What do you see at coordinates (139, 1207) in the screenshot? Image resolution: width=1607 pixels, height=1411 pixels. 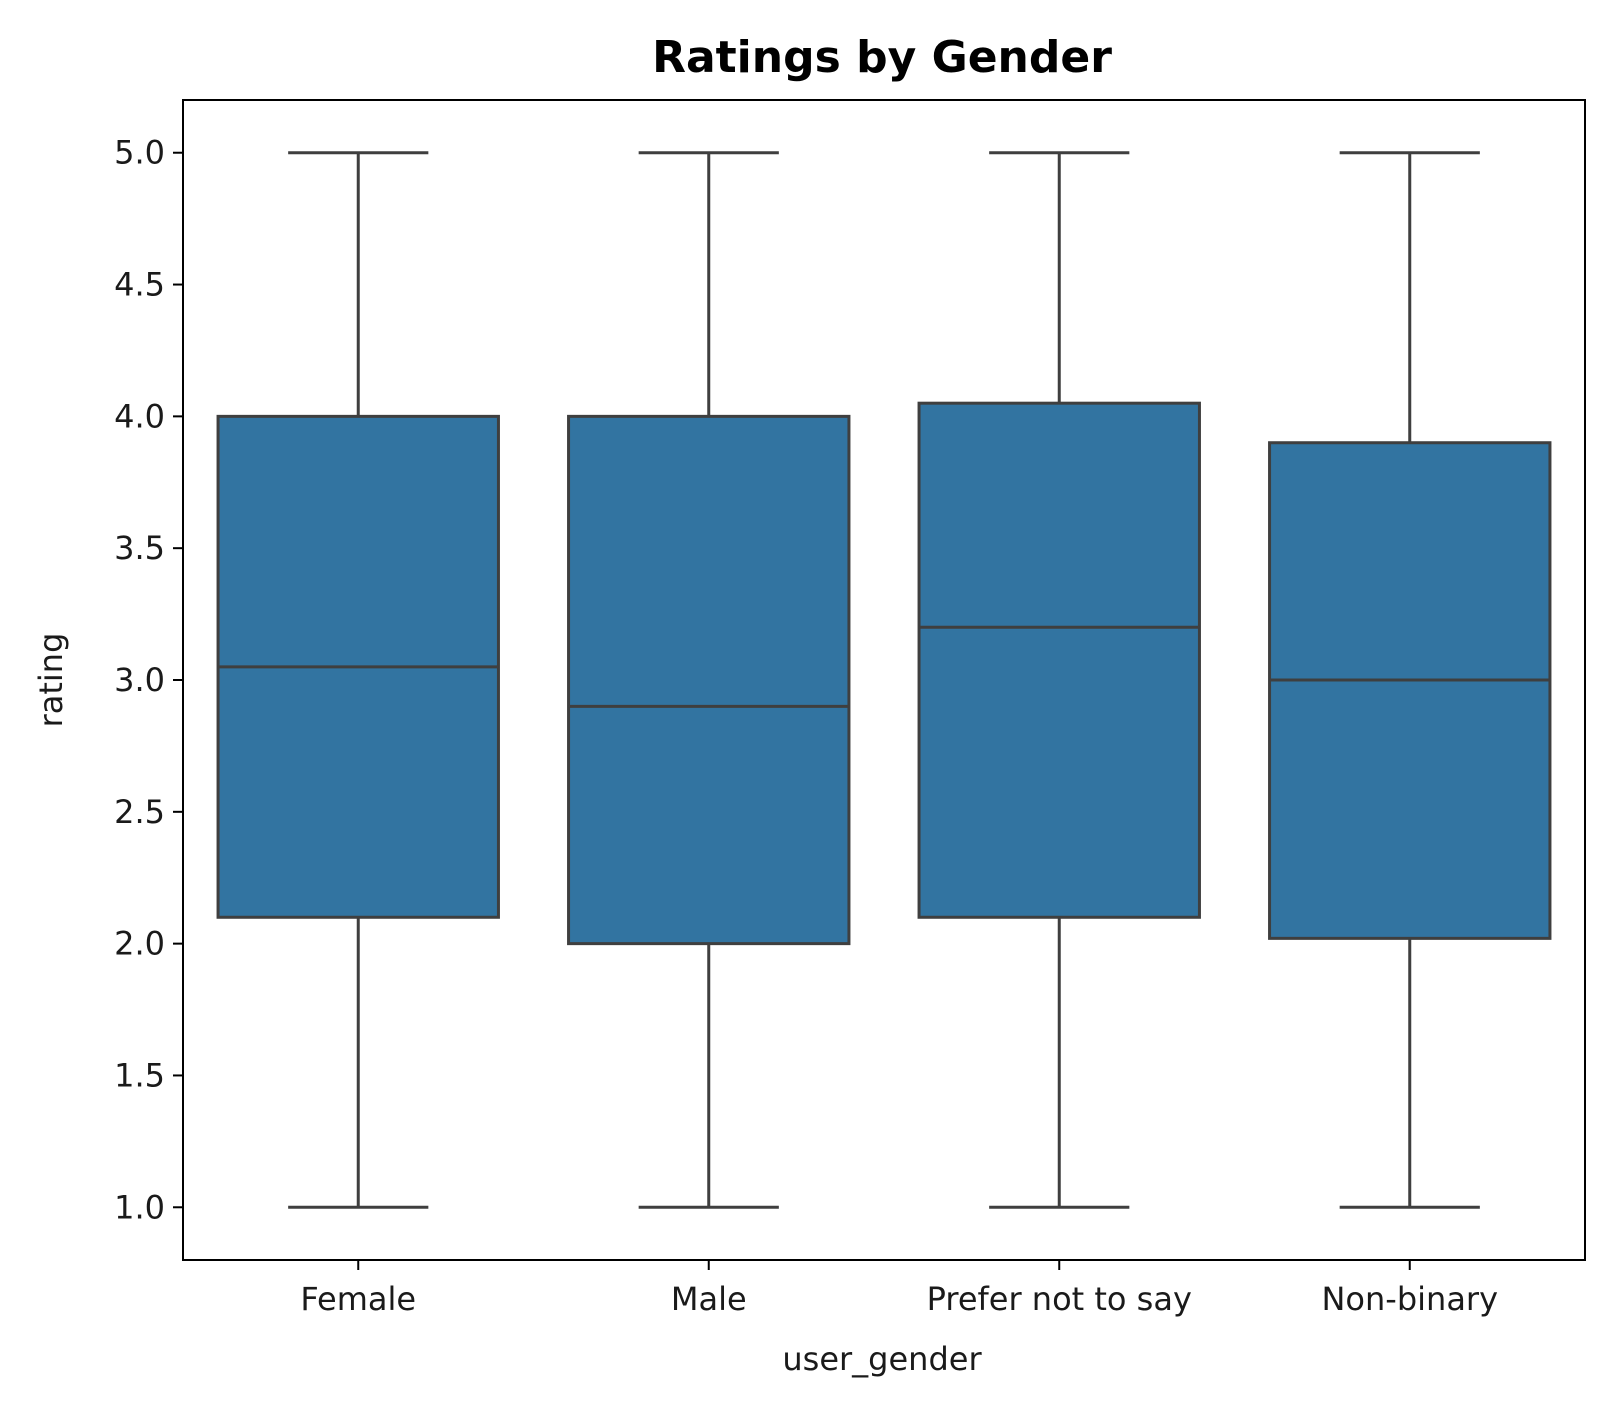 I see `y-tick-label: 1.0` at bounding box center [139, 1207].